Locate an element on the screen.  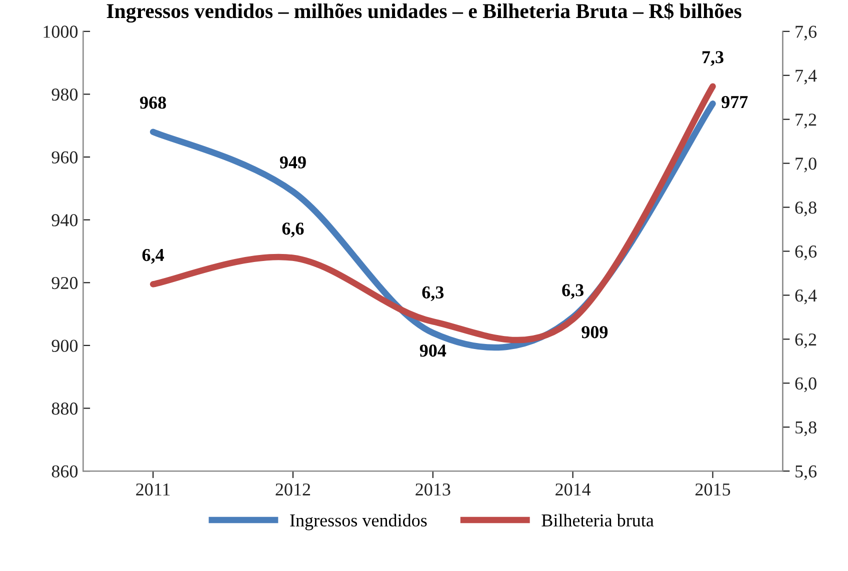
x-tick-label: 2013 is located at coordinates (433, 489).